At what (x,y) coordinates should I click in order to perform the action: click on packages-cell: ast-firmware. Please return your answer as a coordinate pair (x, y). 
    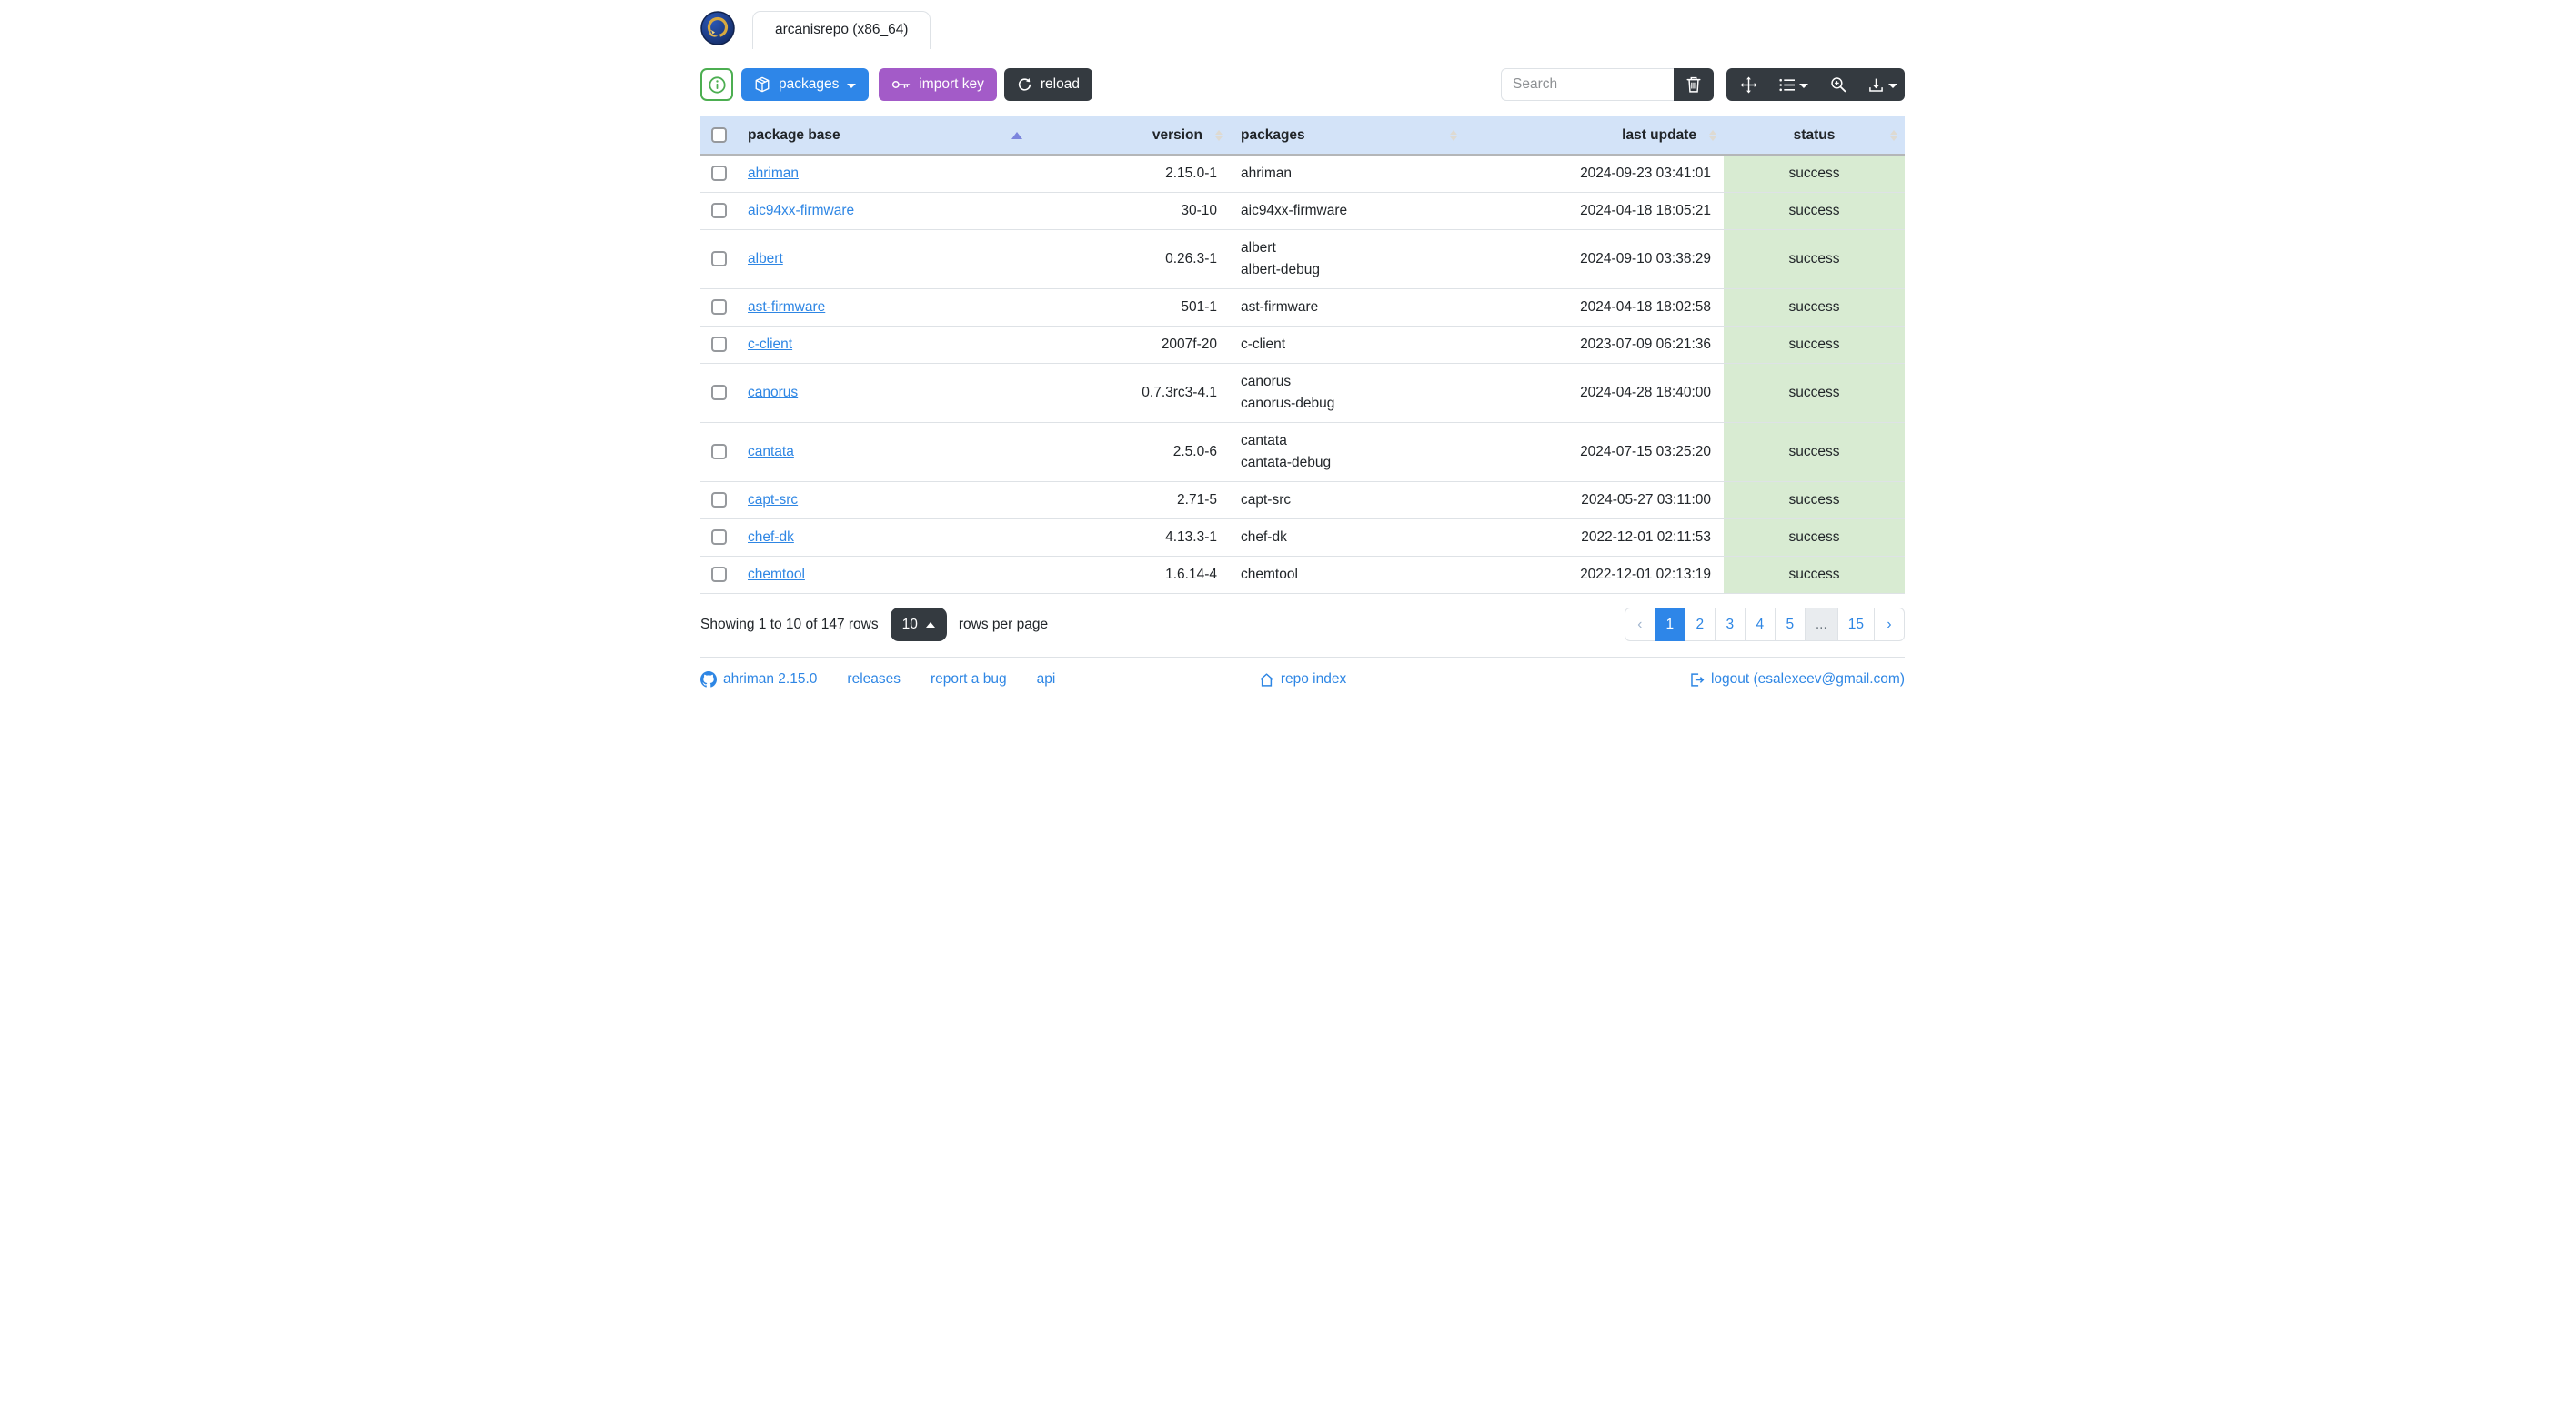
    Looking at the image, I should click on (1347, 307).